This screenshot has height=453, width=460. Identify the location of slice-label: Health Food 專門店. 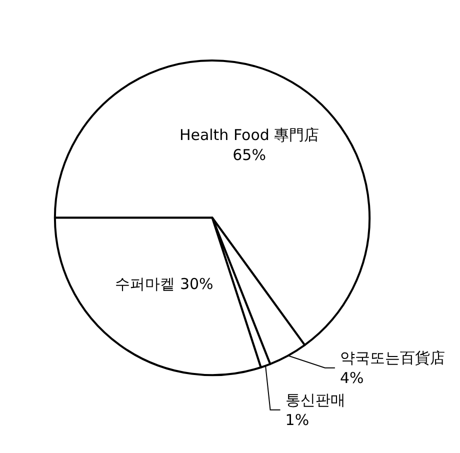
(249, 135).